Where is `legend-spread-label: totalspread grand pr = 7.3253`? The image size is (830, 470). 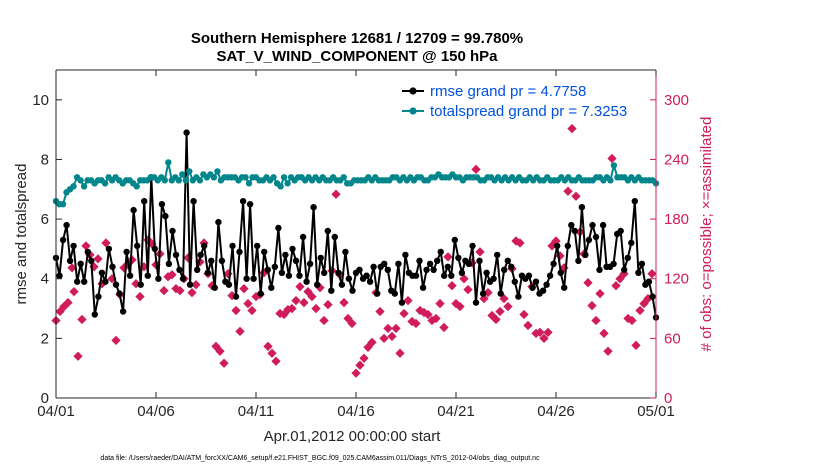 legend-spread-label: totalspread grand pr = 7.3253 is located at coordinates (528, 111).